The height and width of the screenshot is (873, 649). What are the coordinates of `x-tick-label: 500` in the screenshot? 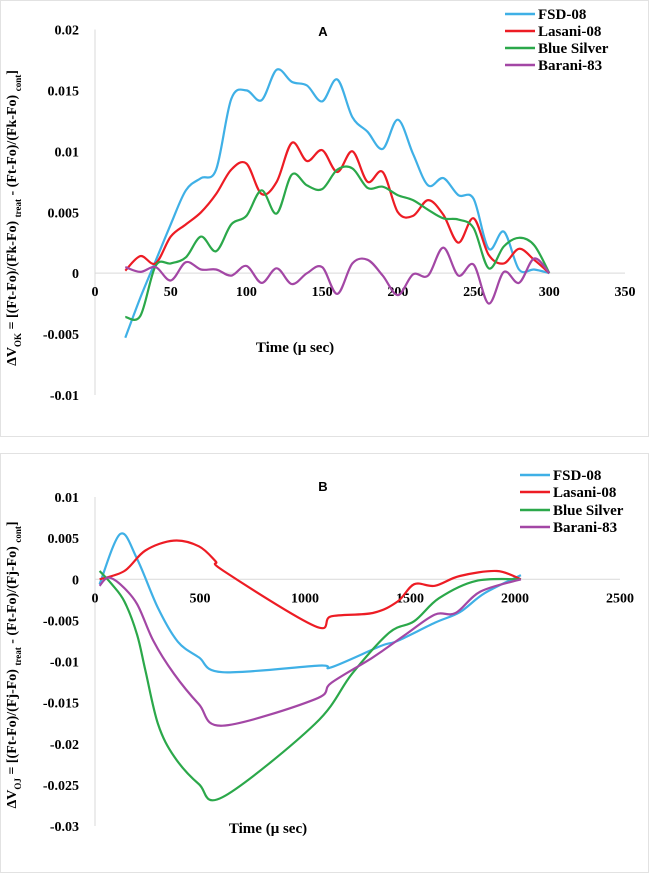 It's located at (200, 598).